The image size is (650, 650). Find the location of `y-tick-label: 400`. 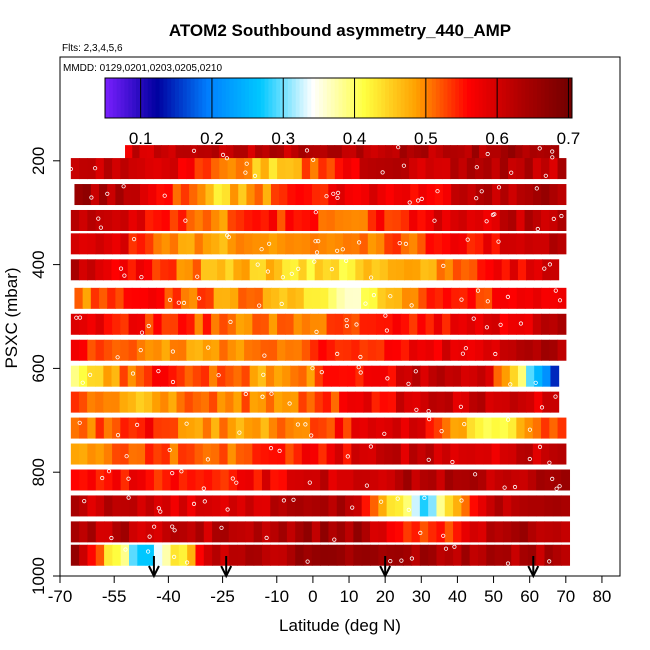

y-tick-label: 400 is located at coordinates (38, 264).